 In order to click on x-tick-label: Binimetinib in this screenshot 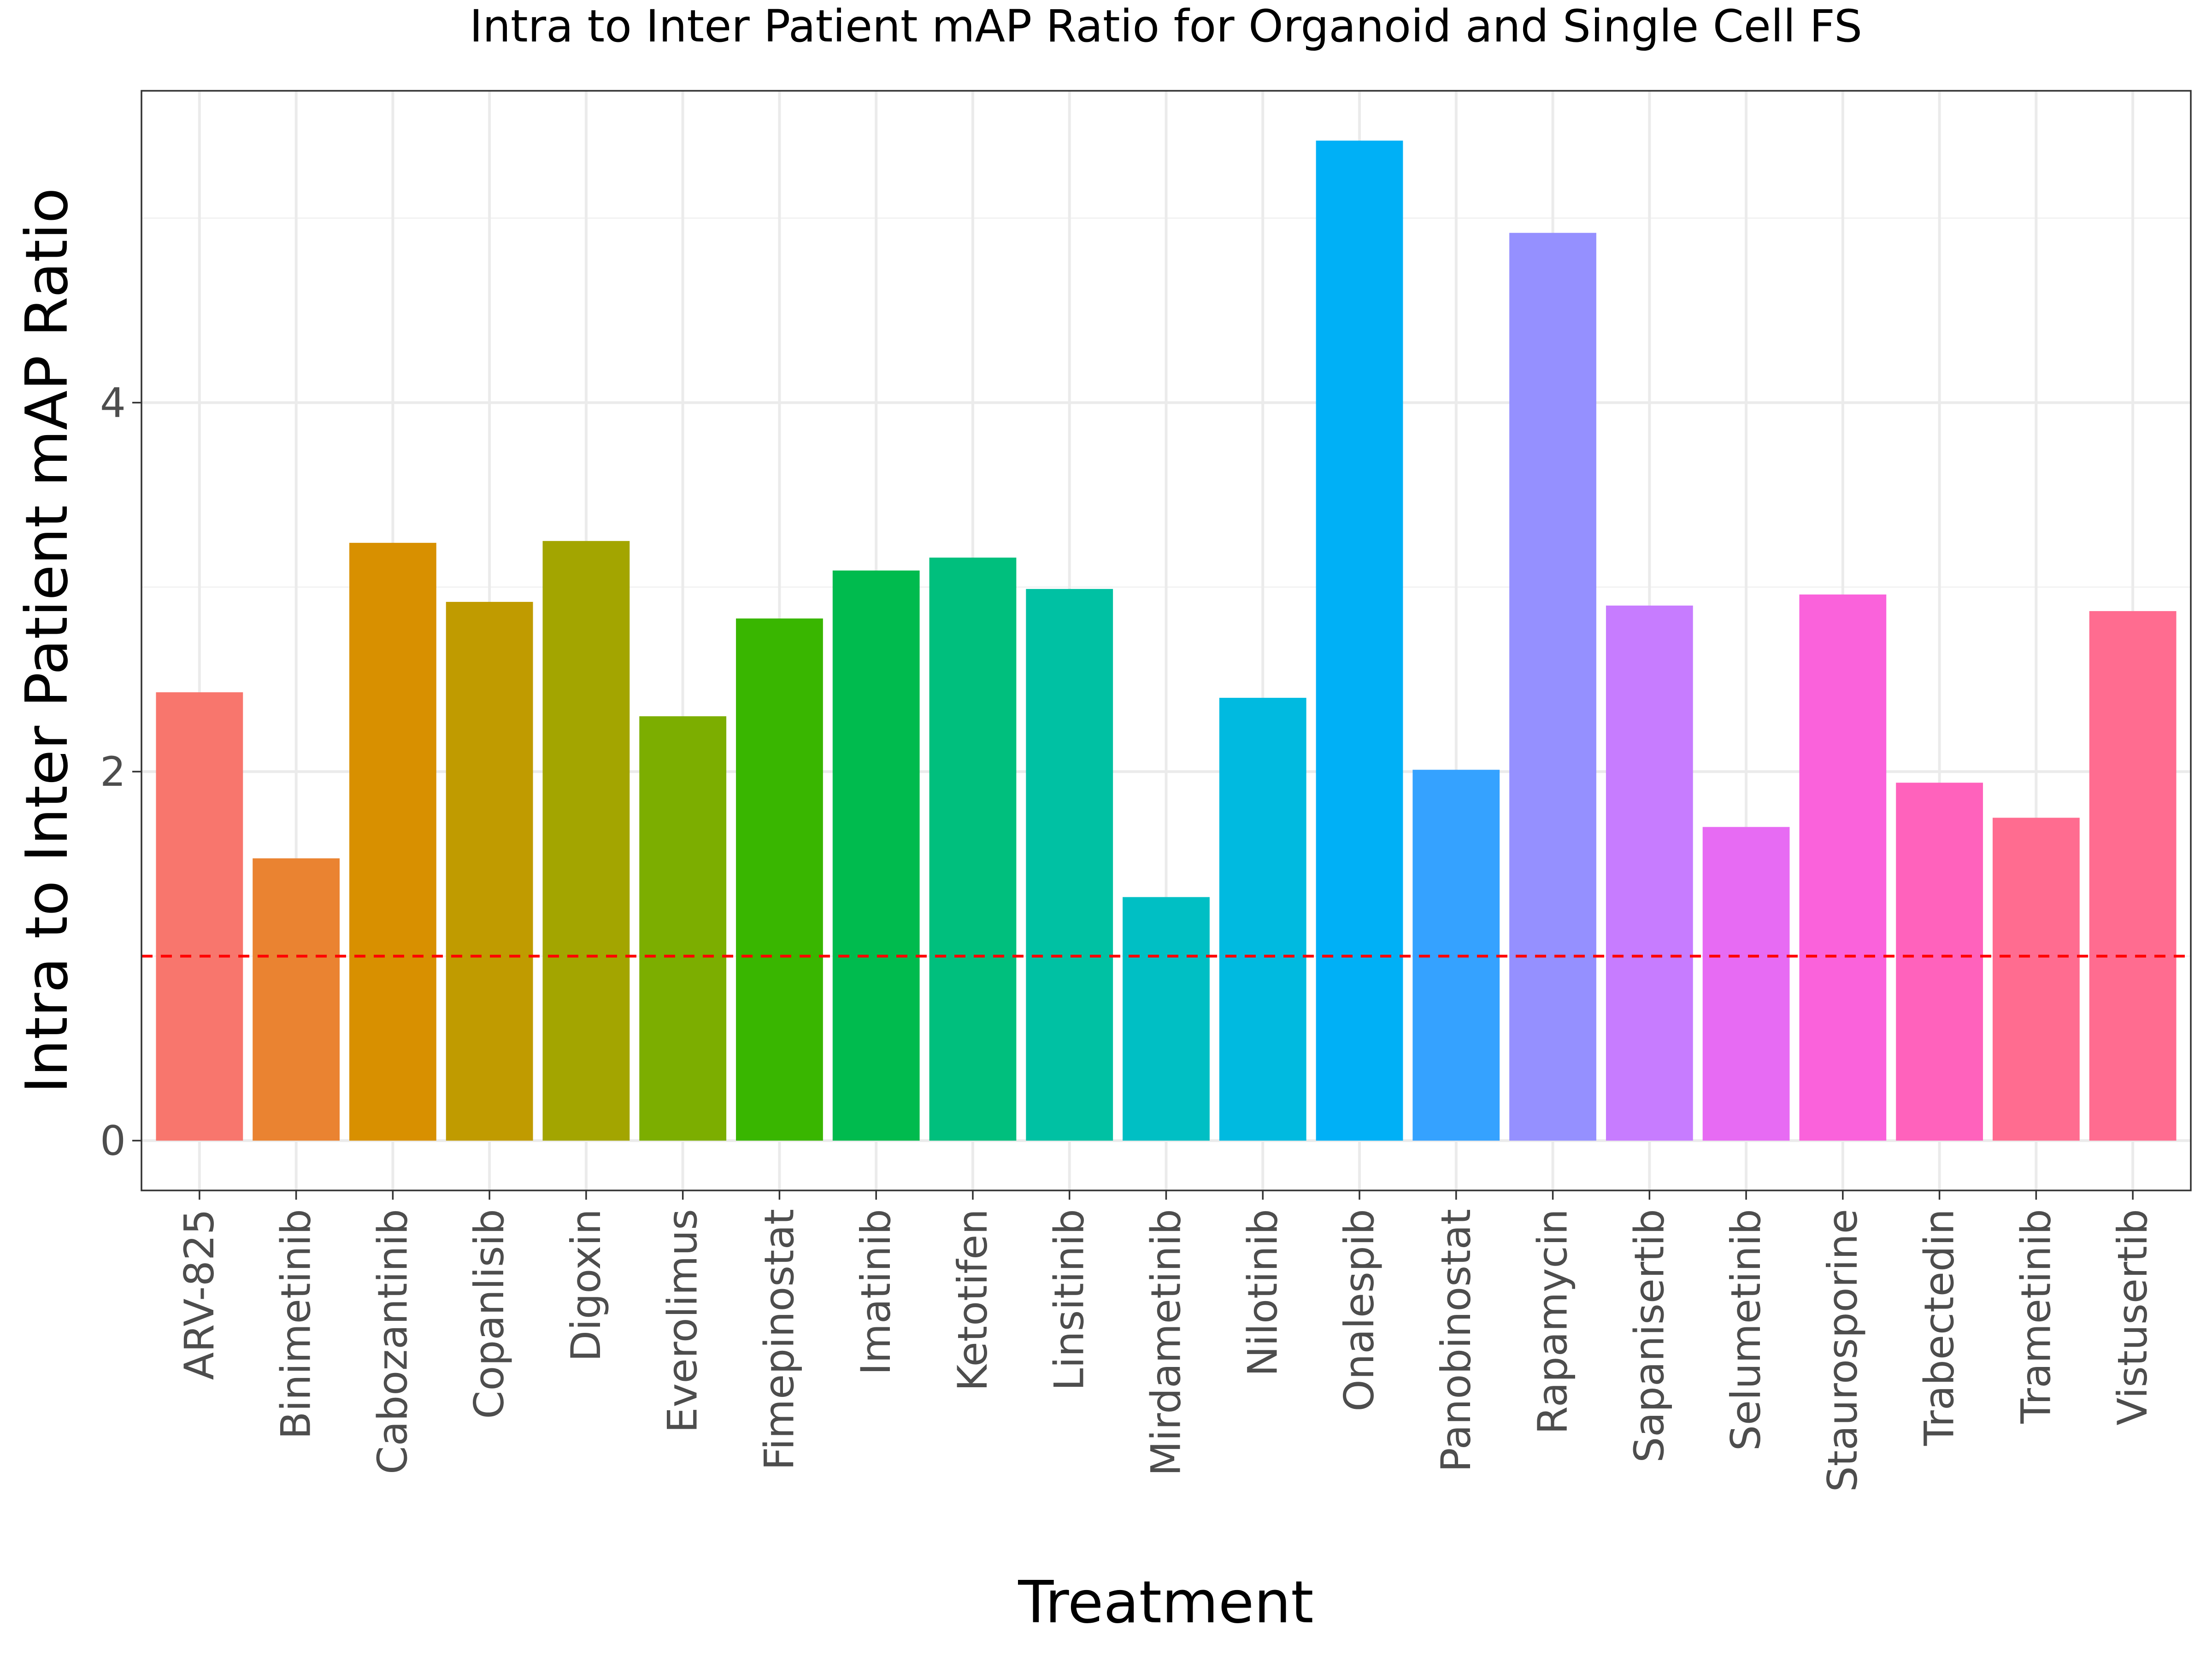, I will do `click(296, 1324)`.